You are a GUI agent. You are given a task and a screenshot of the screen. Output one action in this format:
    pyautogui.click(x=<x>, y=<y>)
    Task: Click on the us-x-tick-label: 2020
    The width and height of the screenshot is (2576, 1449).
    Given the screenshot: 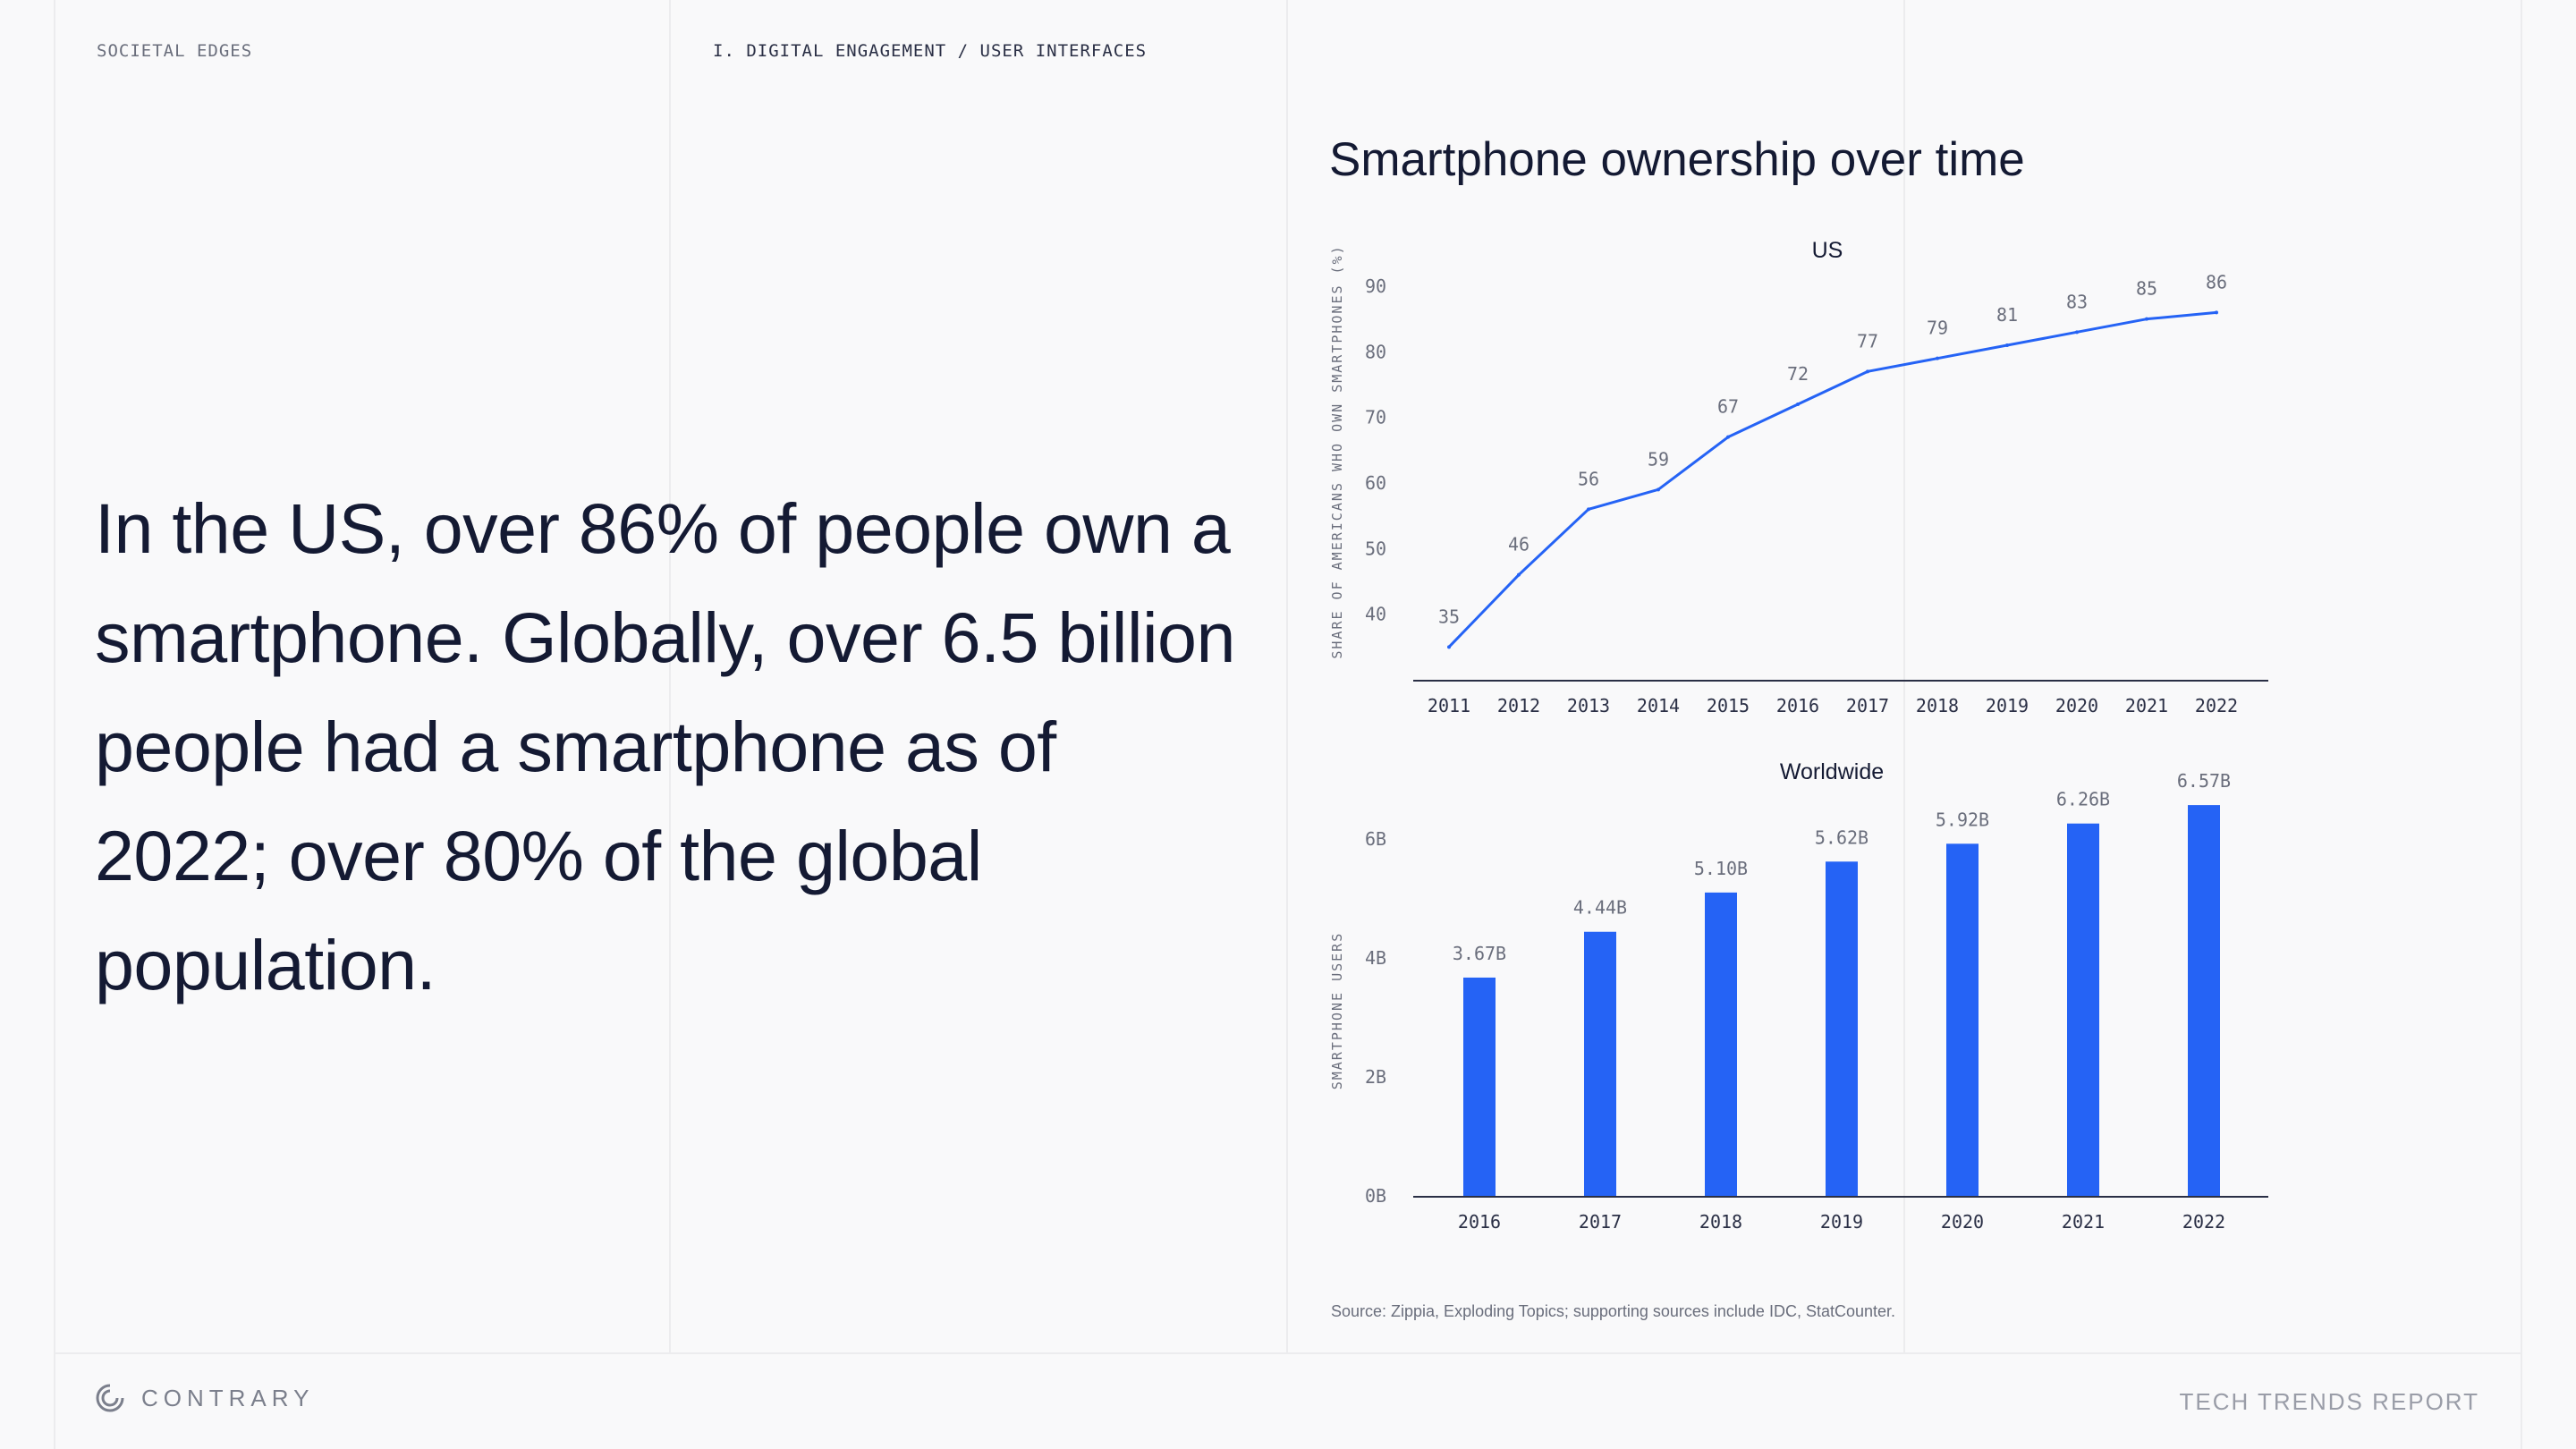 What is the action you would take?
    pyautogui.click(x=2076, y=705)
    